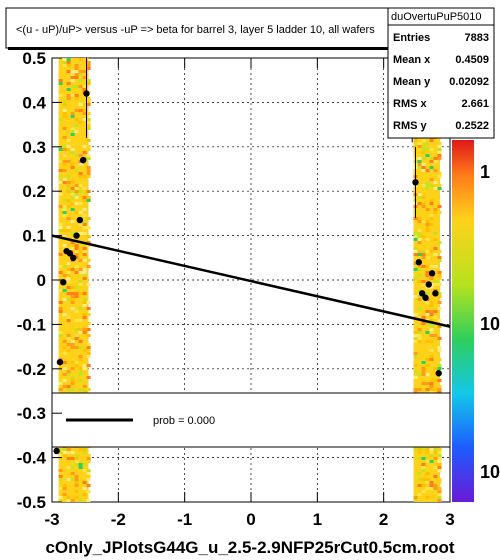 The height and width of the screenshot is (560, 500). What do you see at coordinates (411, 38) in the screenshot?
I see `stats-label-0: Entries` at bounding box center [411, 38].